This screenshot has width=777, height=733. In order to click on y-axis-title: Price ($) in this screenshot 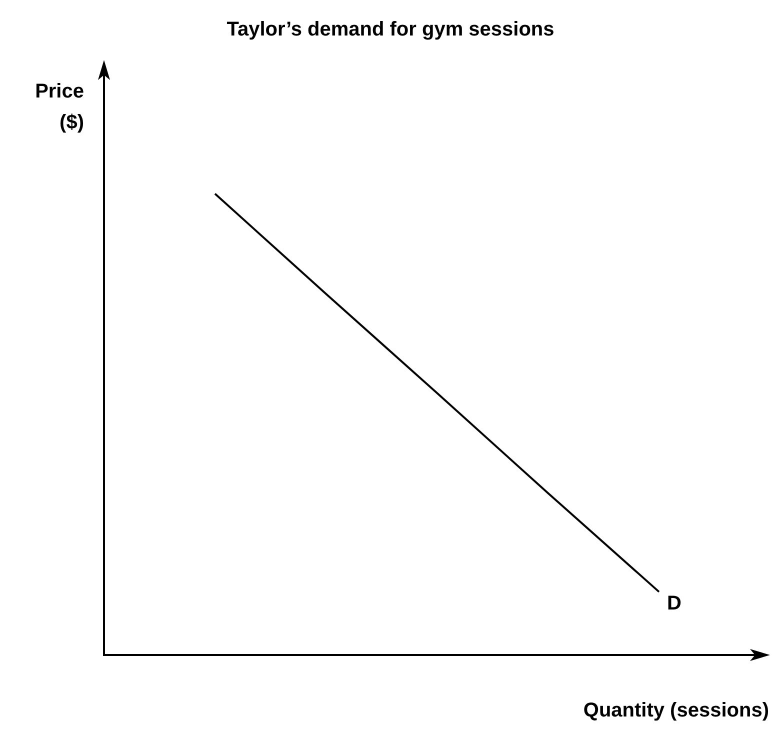, I will do `click(59, 107)`.